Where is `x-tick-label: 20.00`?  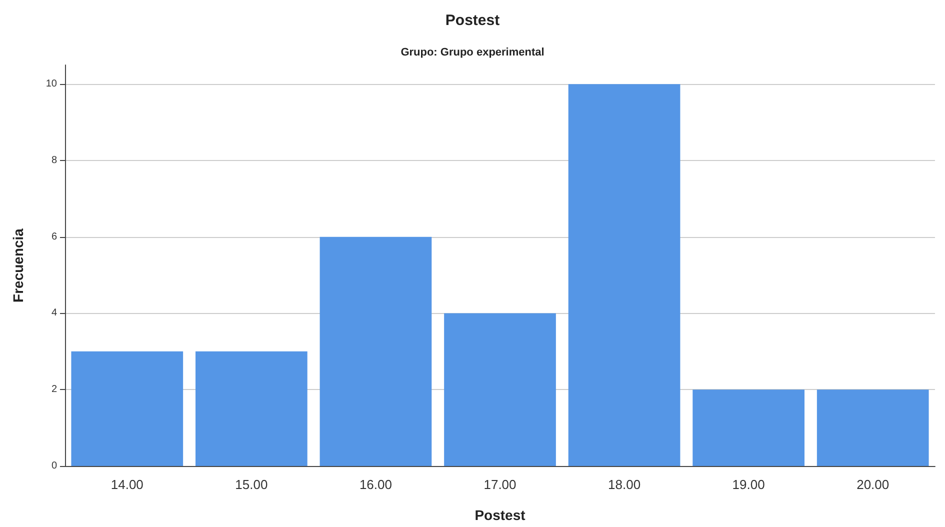 x-tick-label: 20.00 is located at coordinates (873, 484).